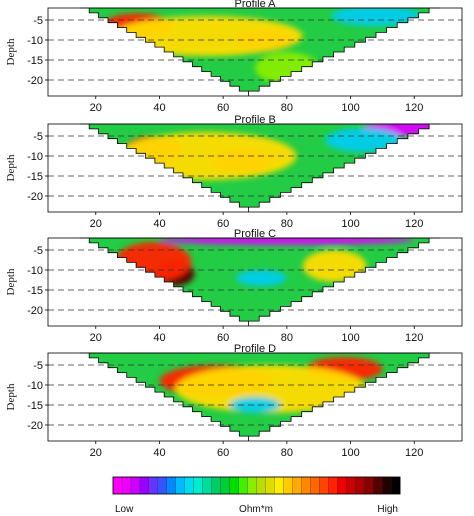 The image size is (474, 516). What do you see at coordinates (287, 68) in the screenshot?
I see `anomaly-mid` at bounding box center [287, 68].